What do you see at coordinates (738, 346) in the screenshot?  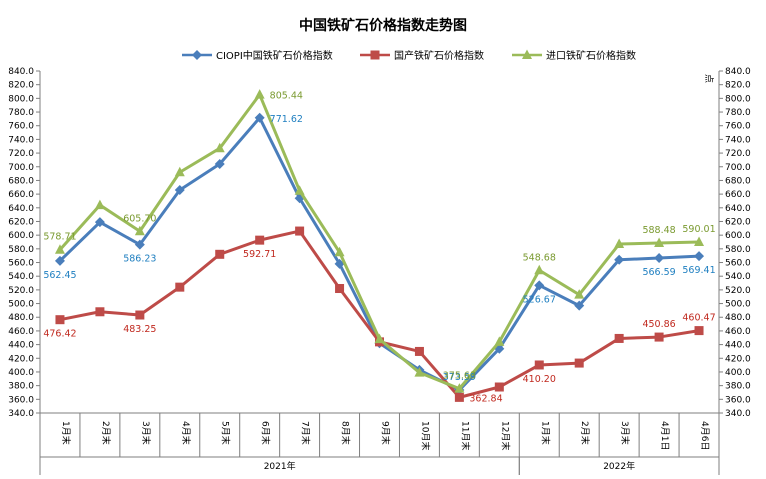 I see `y-tick-label-right: 440.0` at bounding box center [738, 346].